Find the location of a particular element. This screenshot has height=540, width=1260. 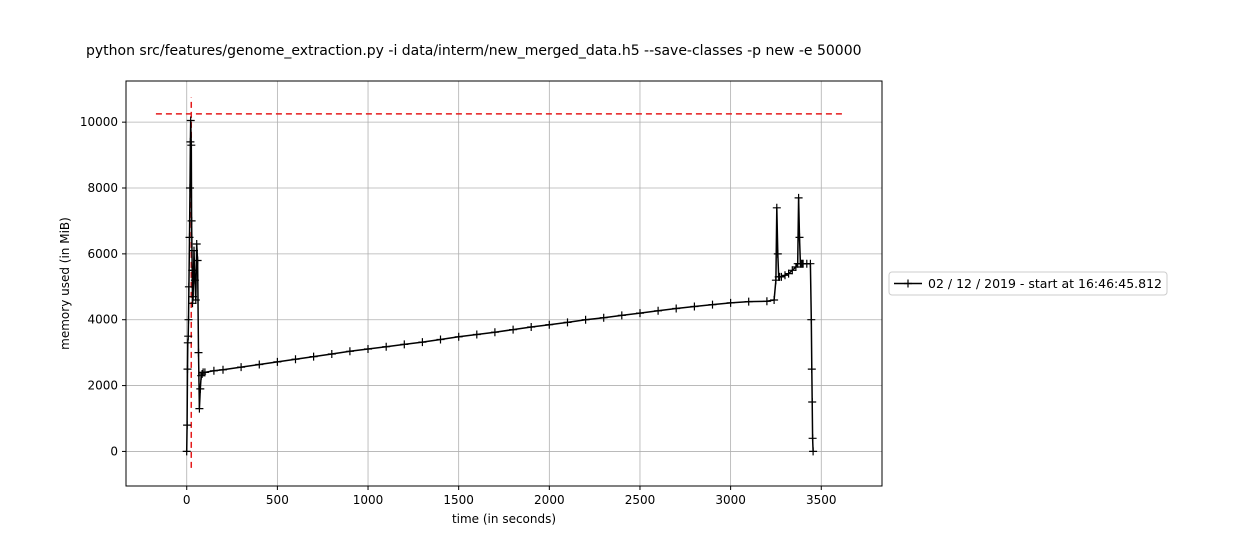

y-tick-label: 10000 is located at coordinates (99, 122).